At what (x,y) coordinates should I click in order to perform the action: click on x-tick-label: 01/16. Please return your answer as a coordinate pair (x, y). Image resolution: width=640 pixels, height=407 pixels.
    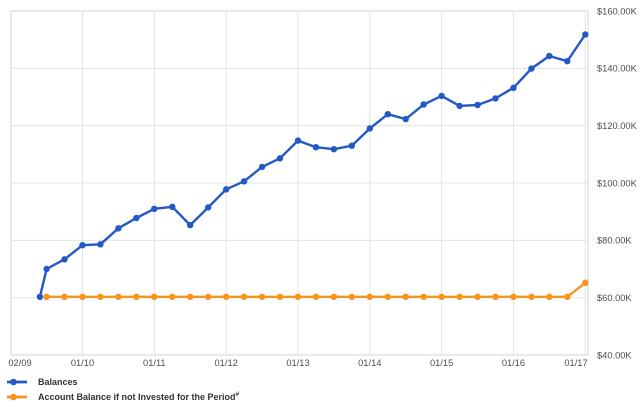
    Looking at the image, I should click on (513, 363).